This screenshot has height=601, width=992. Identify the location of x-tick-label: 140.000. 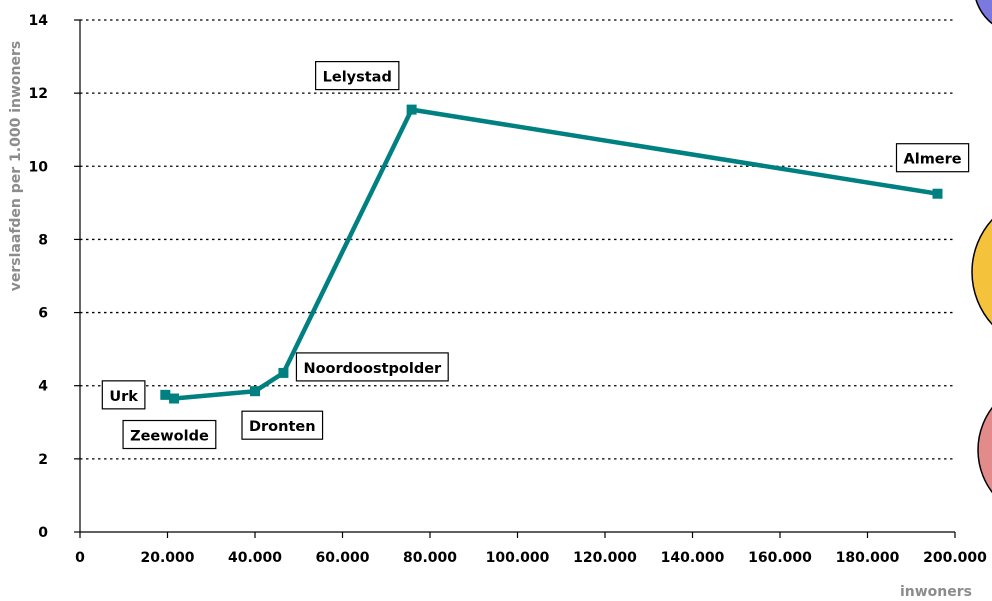
(693, 558).